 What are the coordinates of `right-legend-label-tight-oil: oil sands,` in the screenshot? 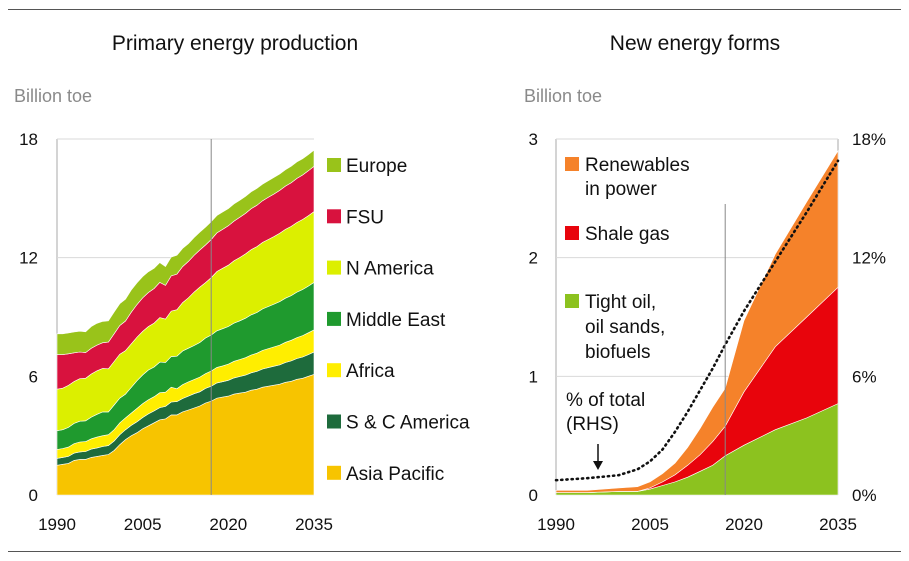 It's located at (625, 327).